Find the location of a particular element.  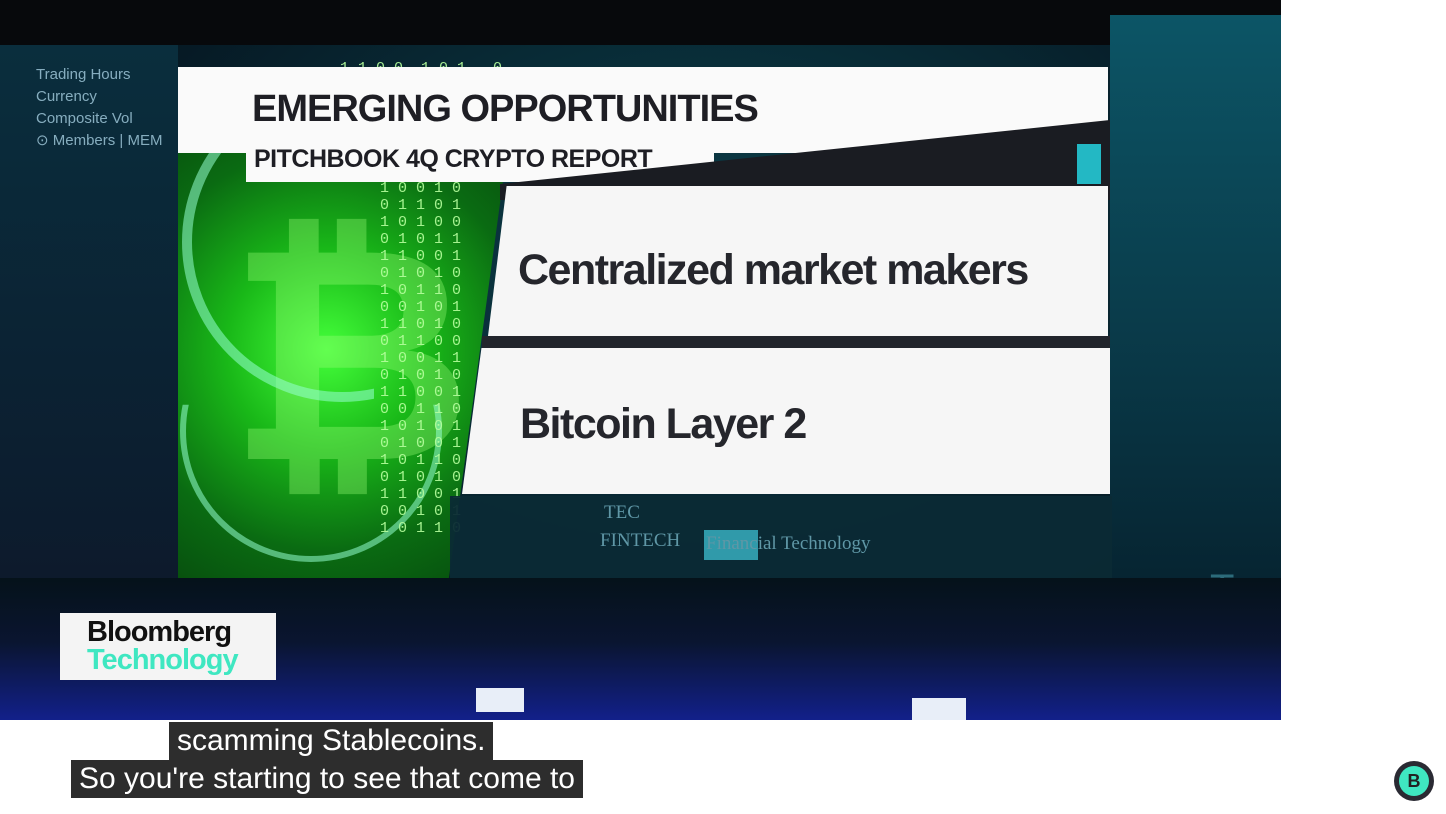

left-ticker-line: ⊙ Members | MEM is located at coordinates (99, 140).